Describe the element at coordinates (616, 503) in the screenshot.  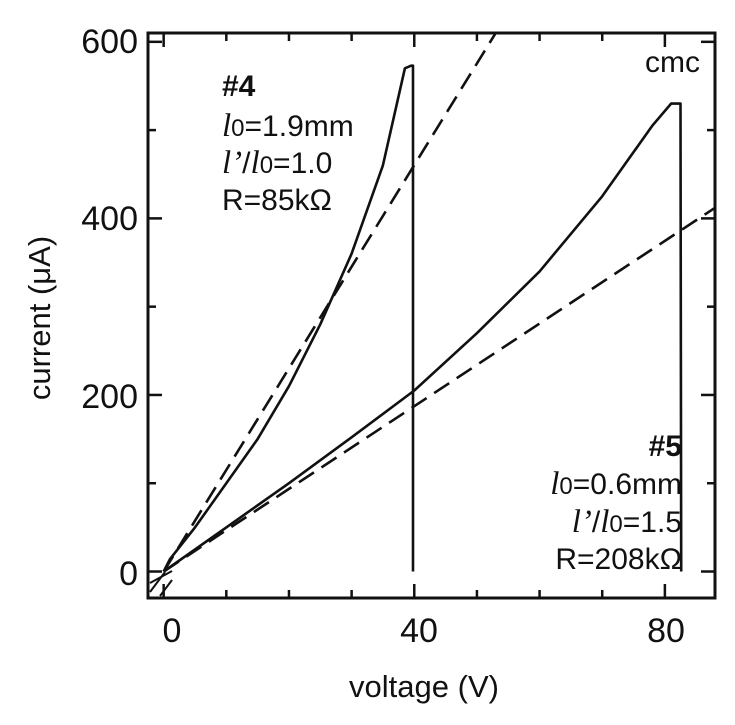
I see `annotation-s5: #5 l0=0.6mm l’/l0=1.5 R=208kΩ` at that location.